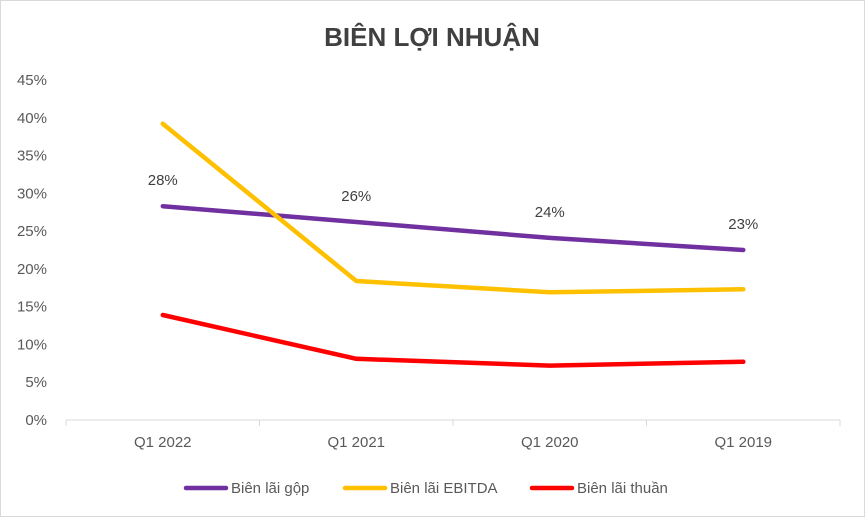 The image size is (865, 517). Describe the element at coordinates (743, 224) in the screenshot. I see `data-label: 23%` at that location.